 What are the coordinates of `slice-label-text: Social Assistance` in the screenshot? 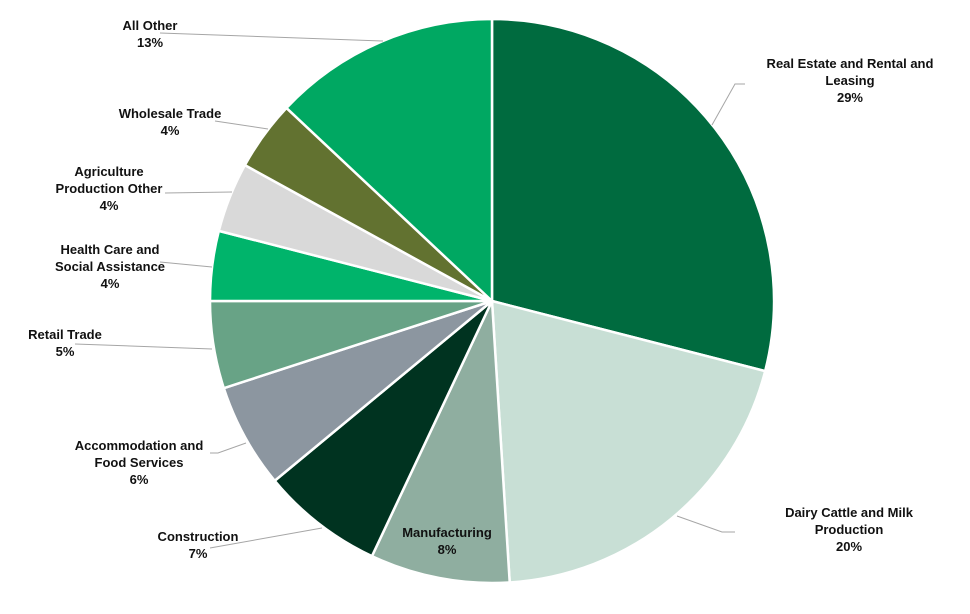 It's located at (110, 266).